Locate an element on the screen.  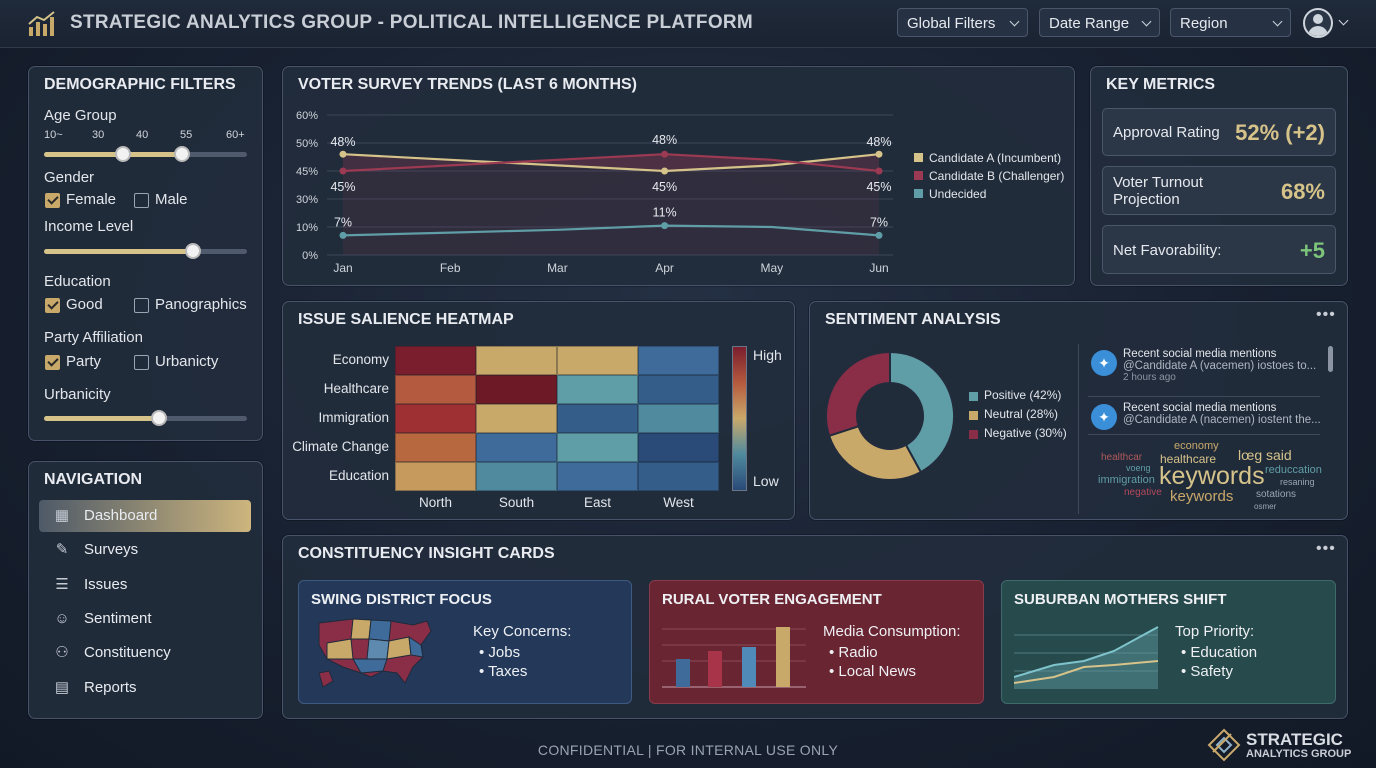
mention-title: Recent social media mentions is located at coordinates (1200, 354).